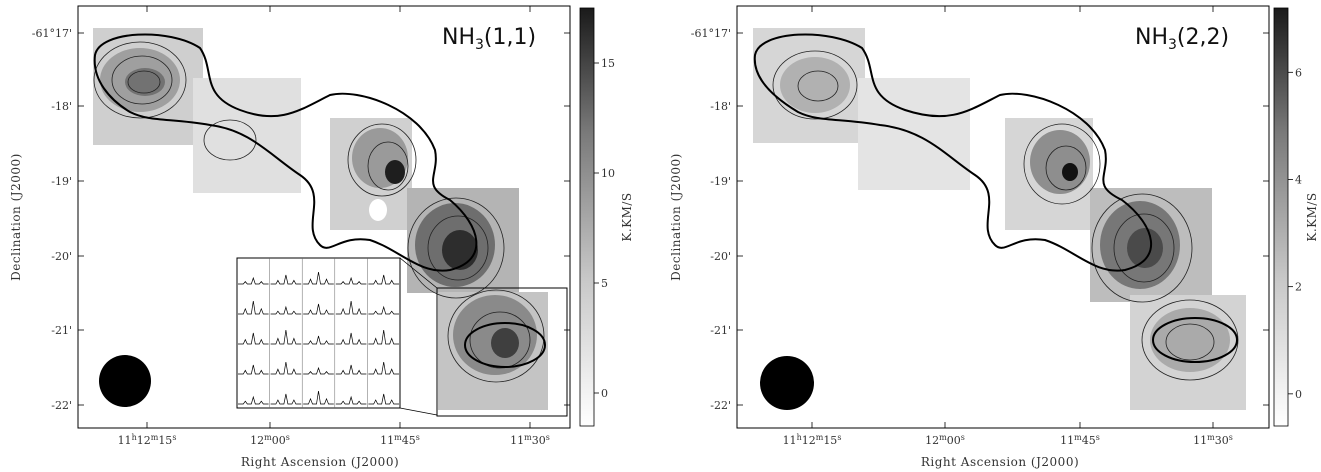 Image resolution: width=1321 pixels, height=472 pixels. What do you see at coordinates (627, 216) in the screenshot?
I see `colorbar-label: K.KM/S` at bounding box center [627, 216].